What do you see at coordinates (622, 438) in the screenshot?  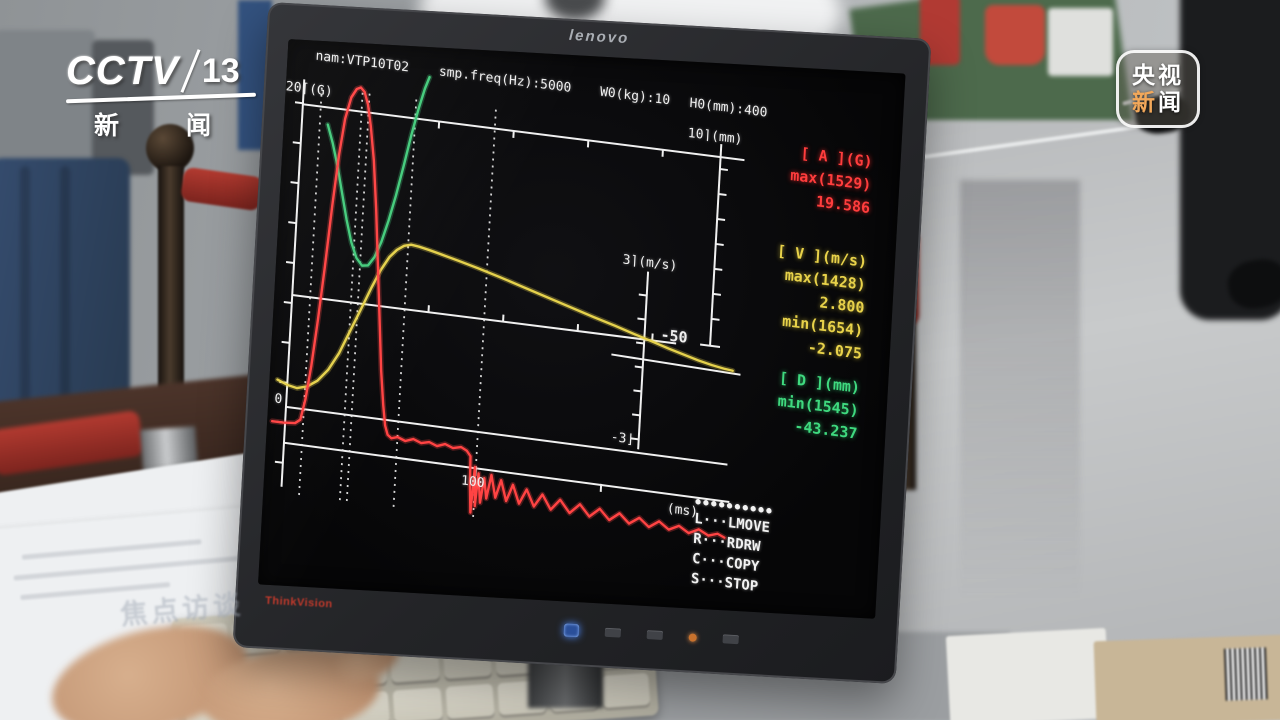 I see `v-axis-bottom-label: -3⌋` at bounding box center [622, 438].